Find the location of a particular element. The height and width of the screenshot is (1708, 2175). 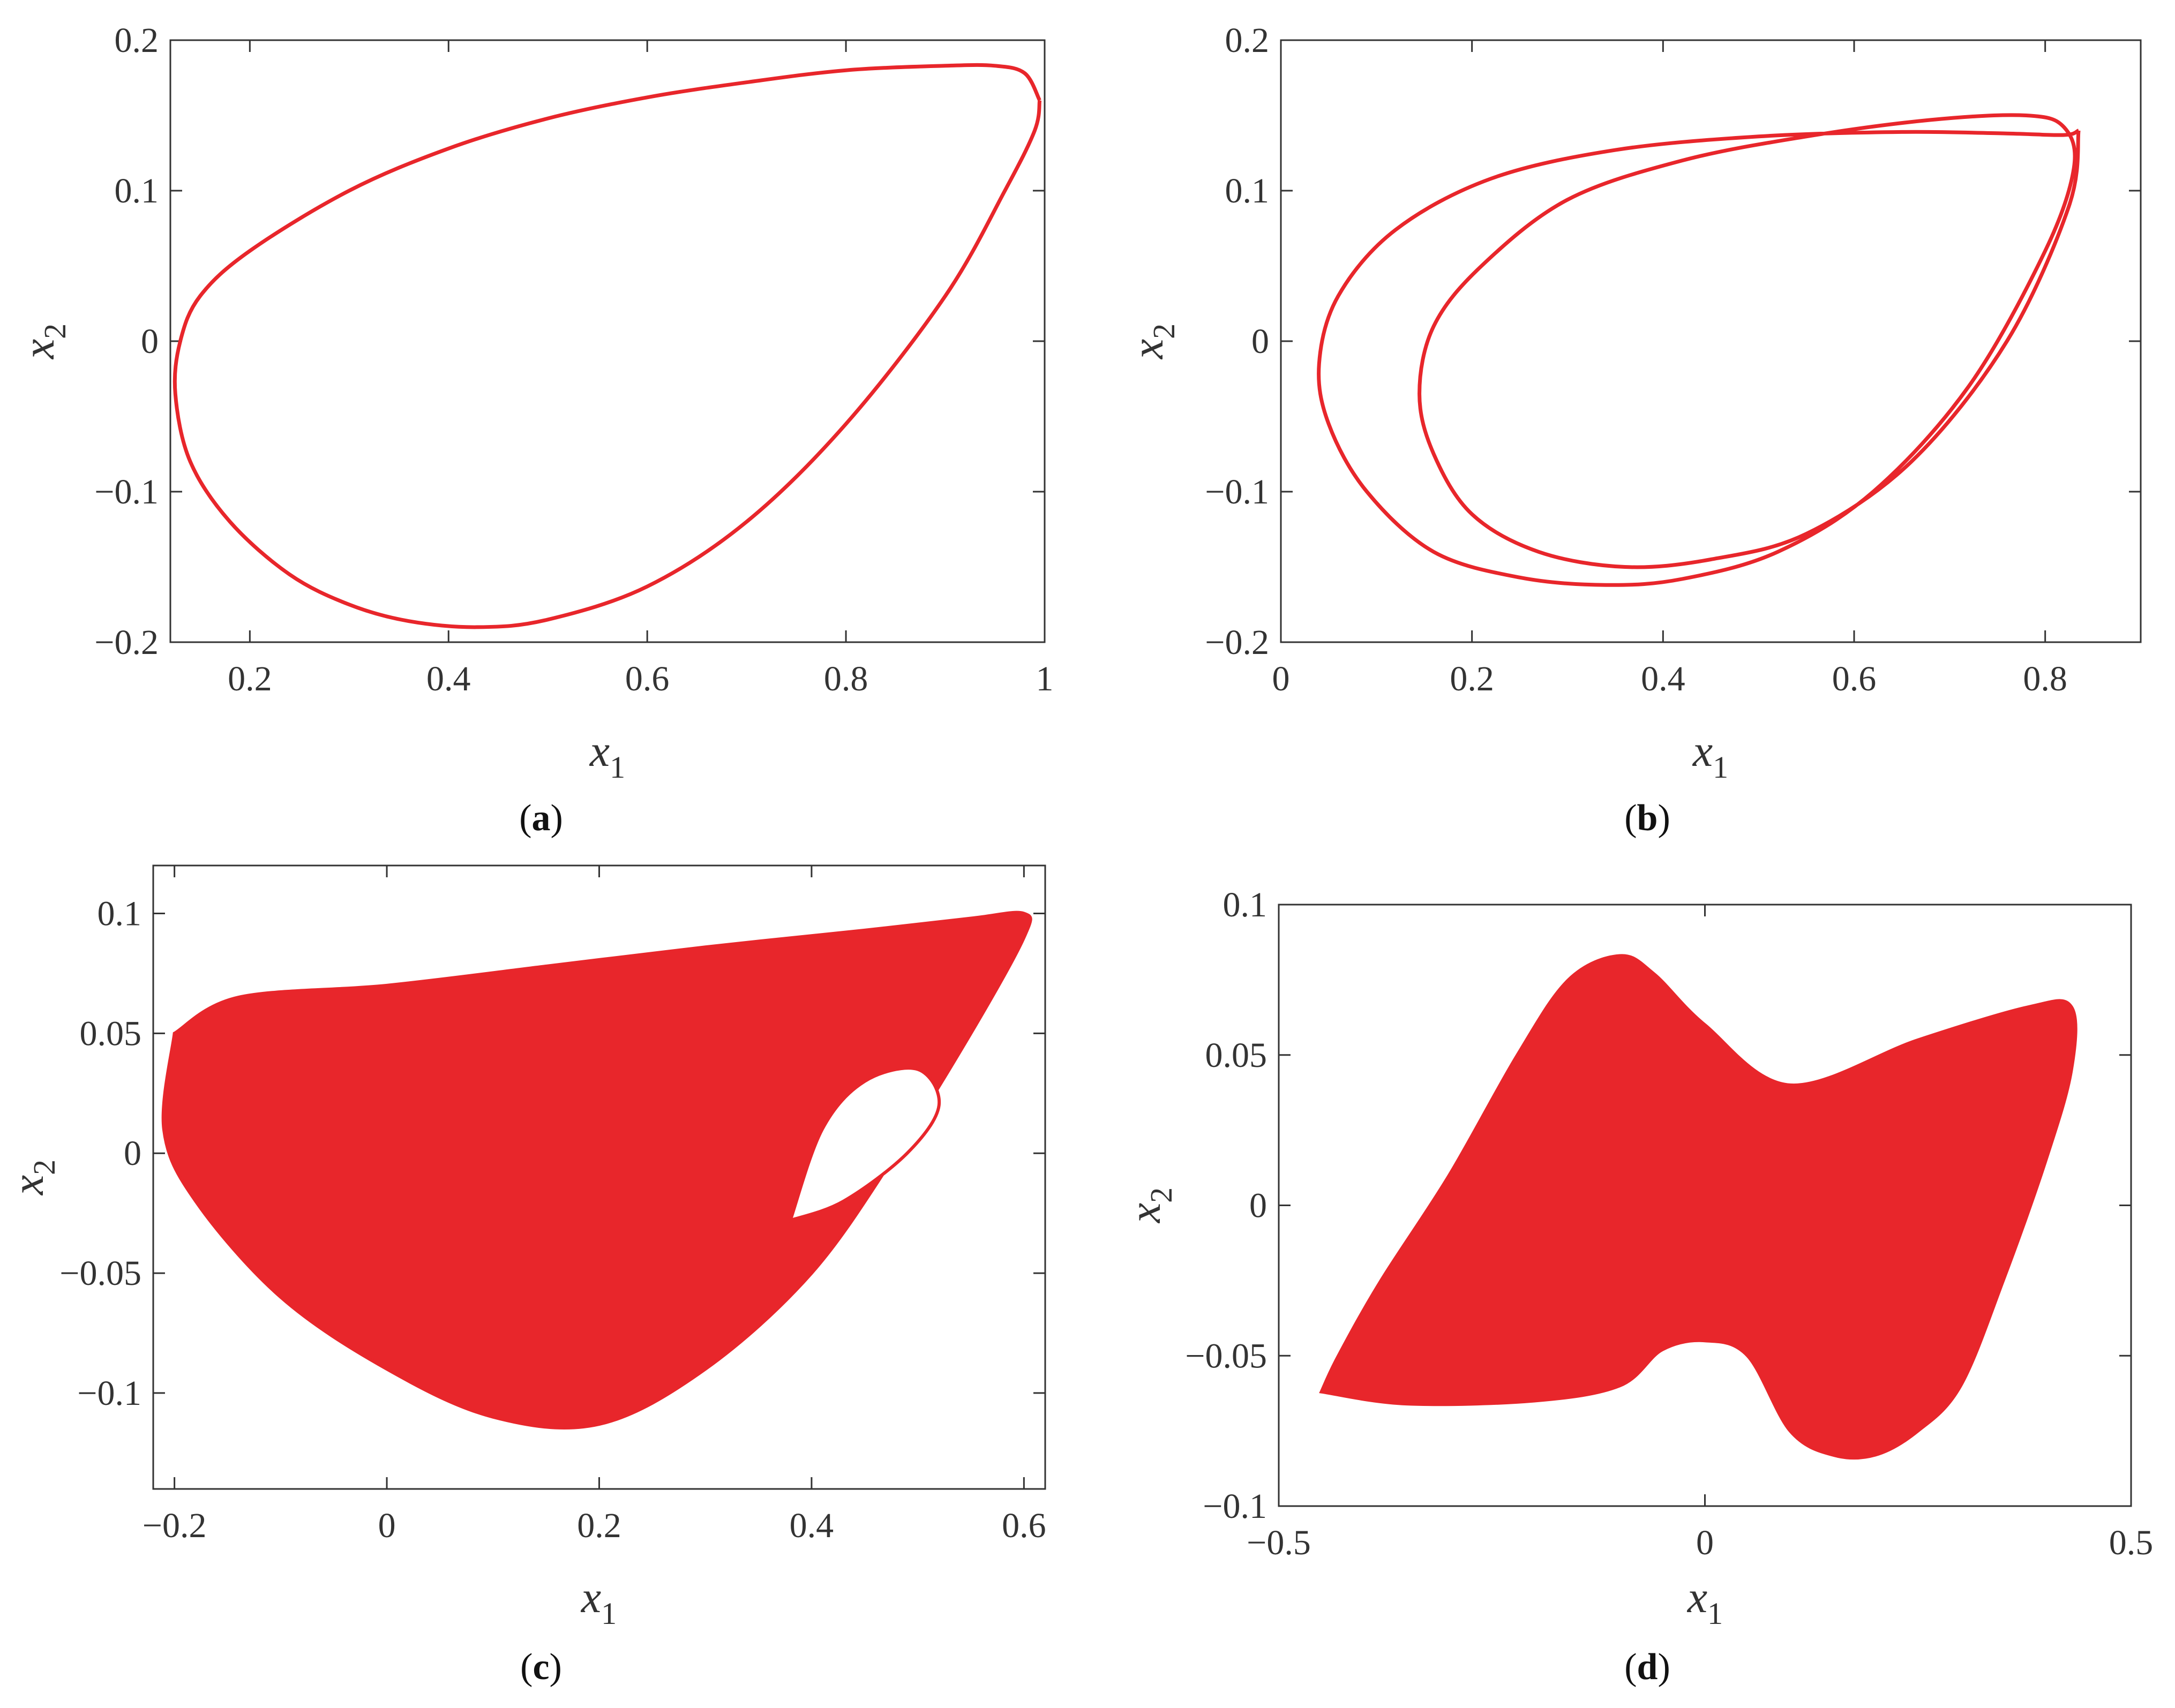

attractor-hole is located at coordinates (864, 1144).